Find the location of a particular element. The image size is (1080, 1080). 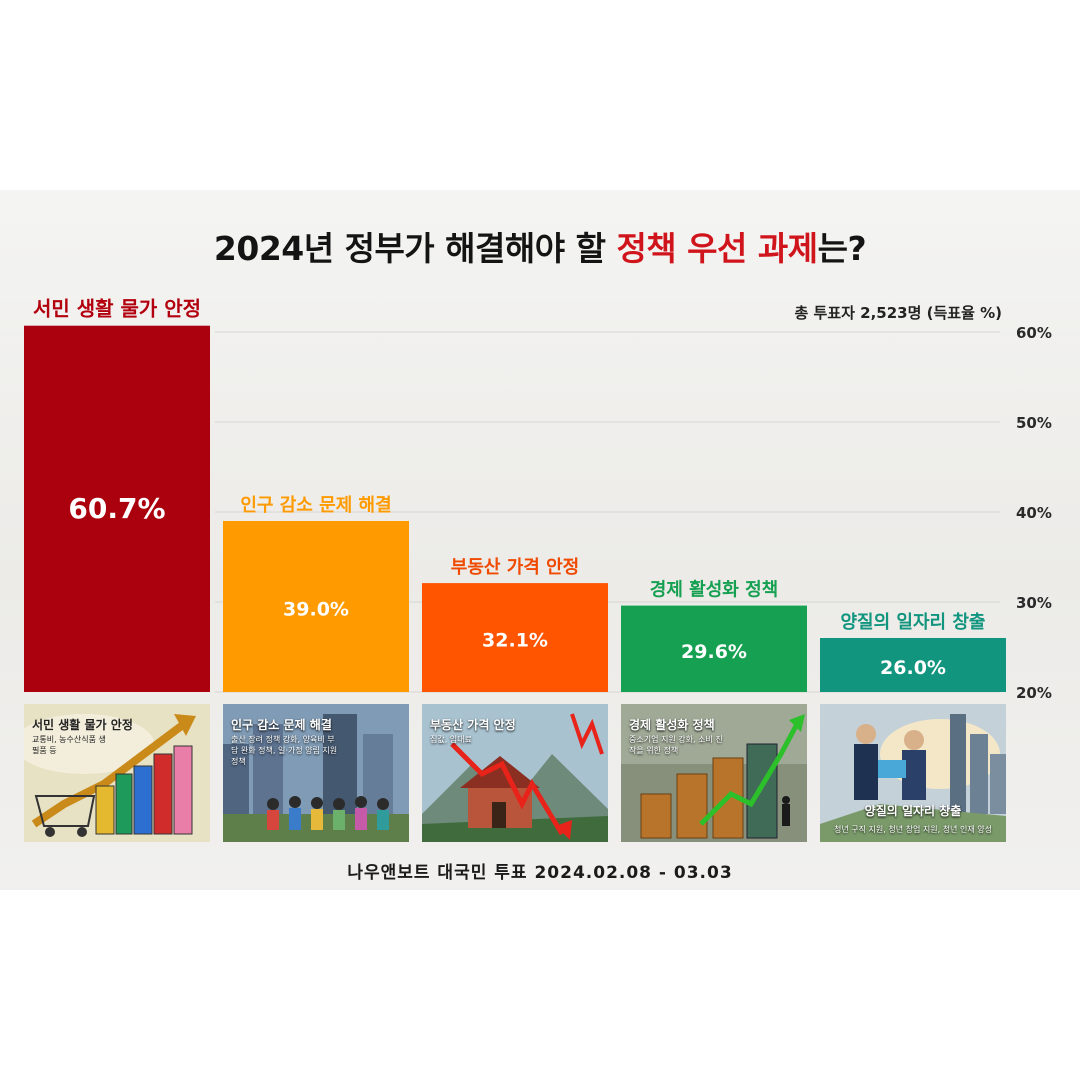

value-label: 60.7% is located at coordinates (116, 508).